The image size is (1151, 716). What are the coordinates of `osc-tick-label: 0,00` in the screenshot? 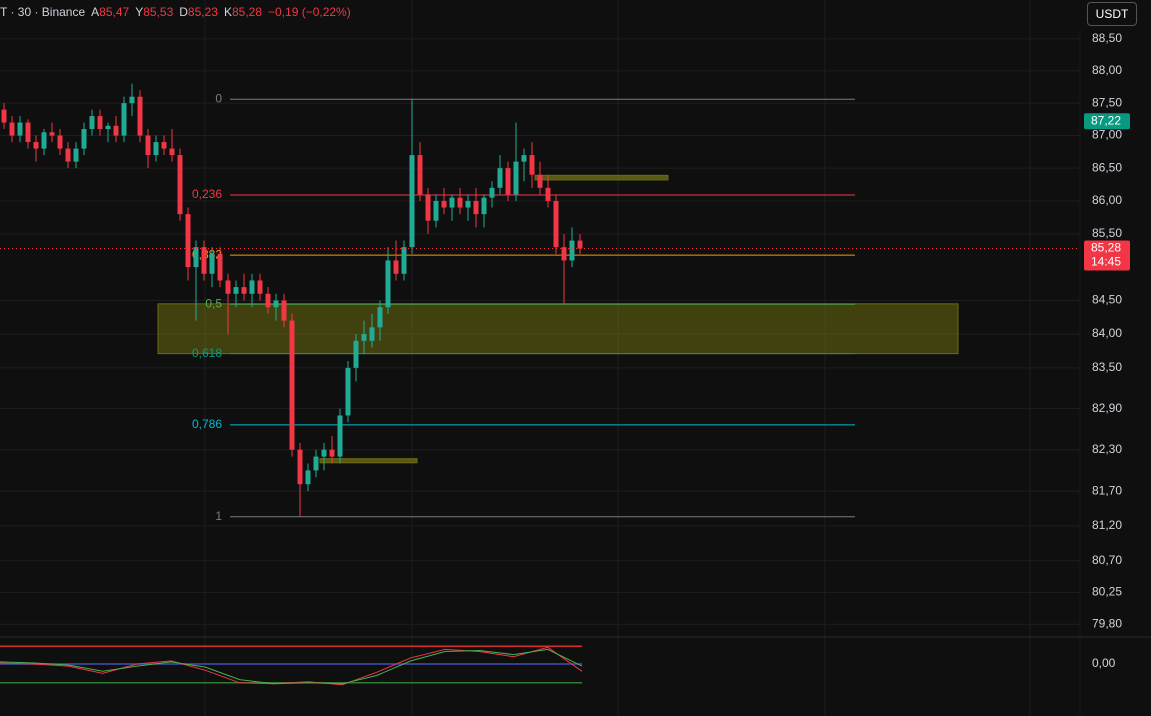 It's located at (1104, 663).